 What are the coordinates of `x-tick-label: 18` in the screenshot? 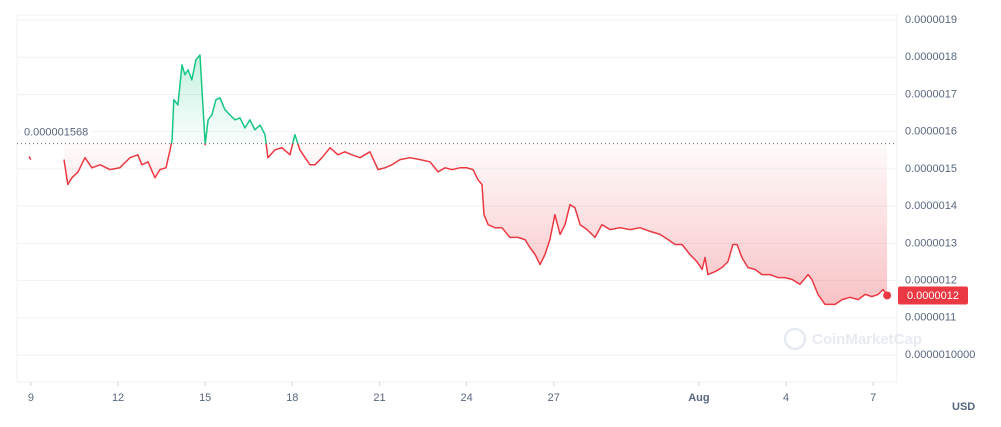 It's located at (292, 398).